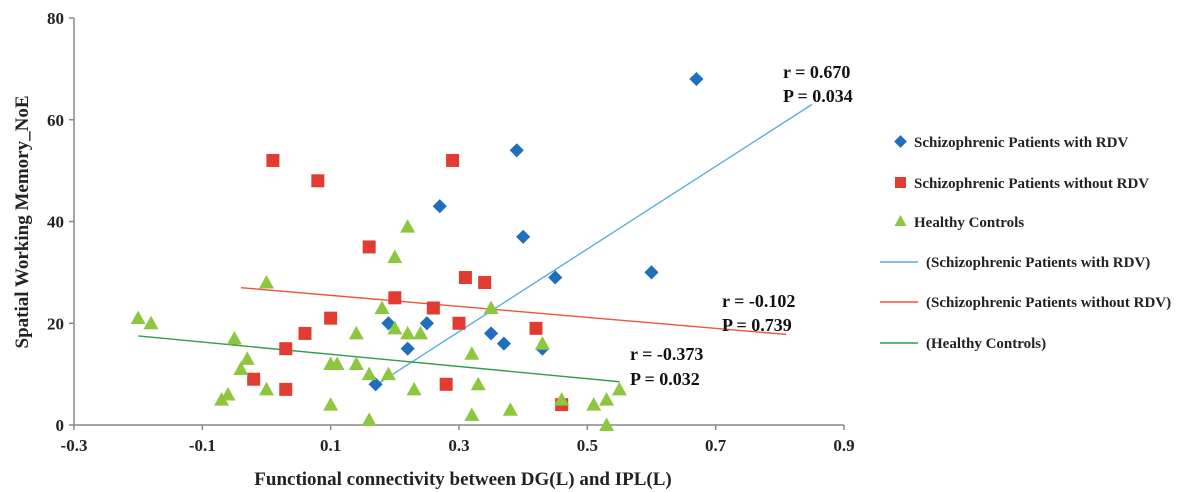 This screenshot has width=1198, height=492. What do you see at coordinates (55, 18) in the screenshot?
I see `y-tick-label: 80` at bounding box center [55, 18].